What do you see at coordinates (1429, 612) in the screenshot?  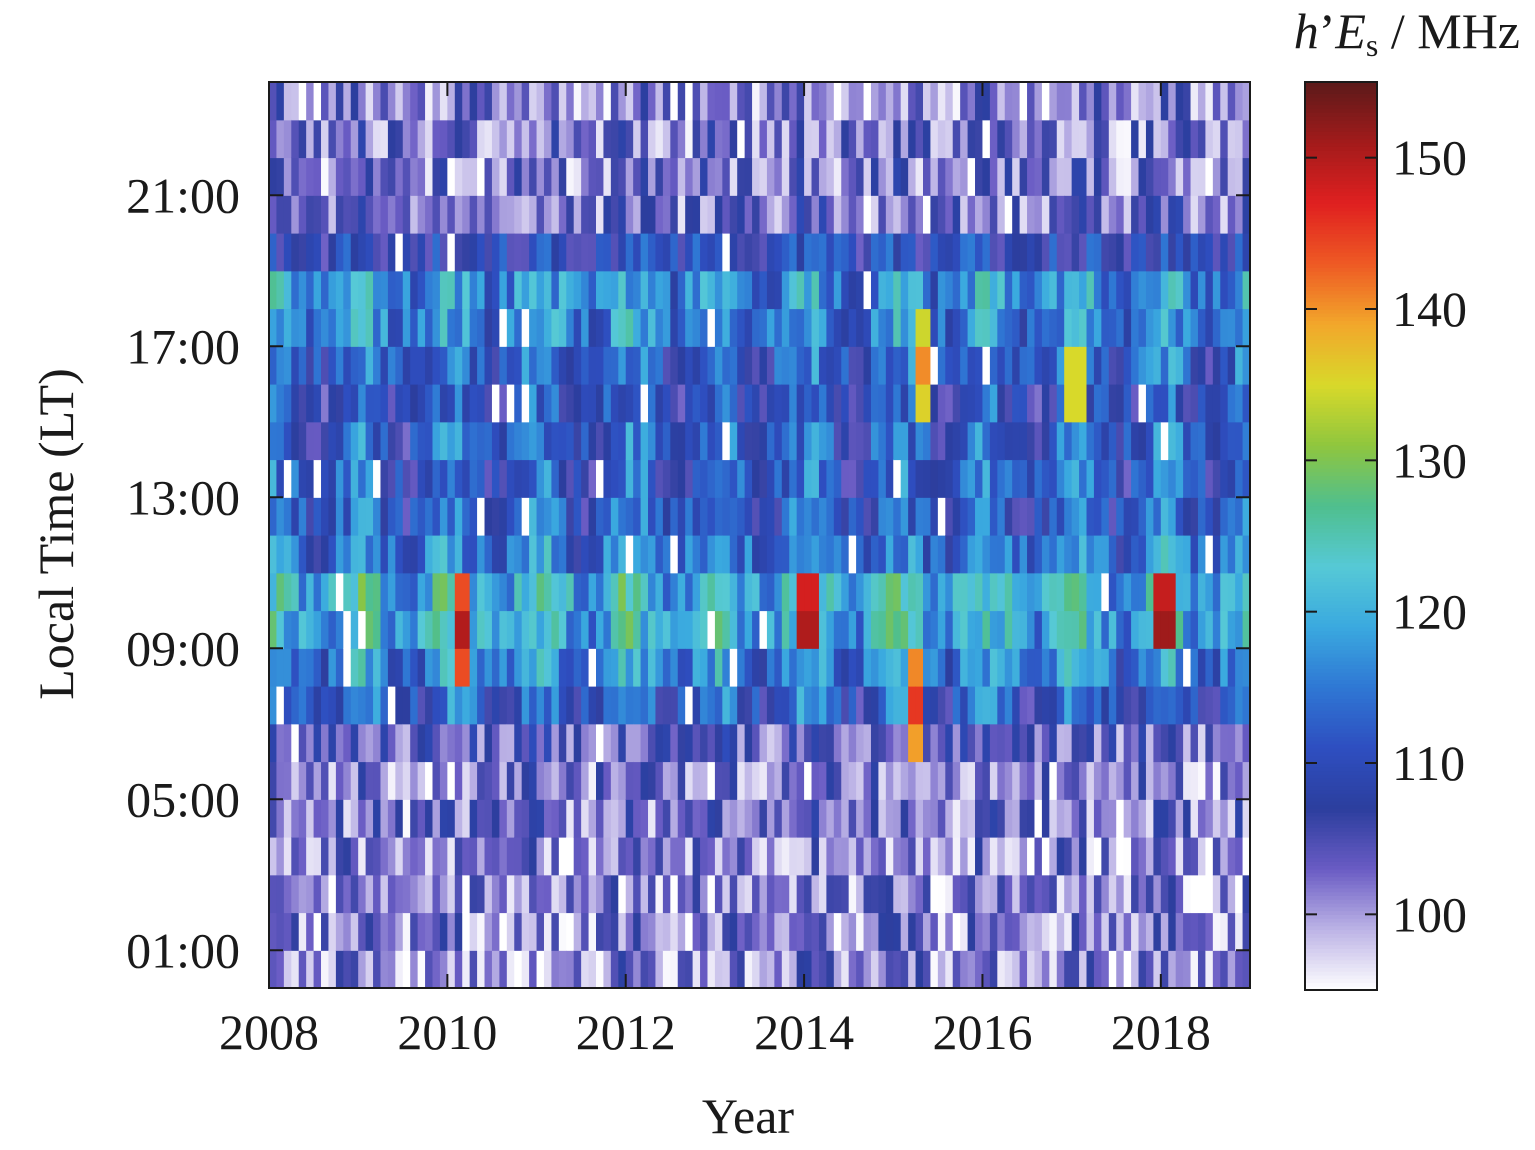 I see `colorbar-tick-label: 120` at bounding box center [1429, 612].